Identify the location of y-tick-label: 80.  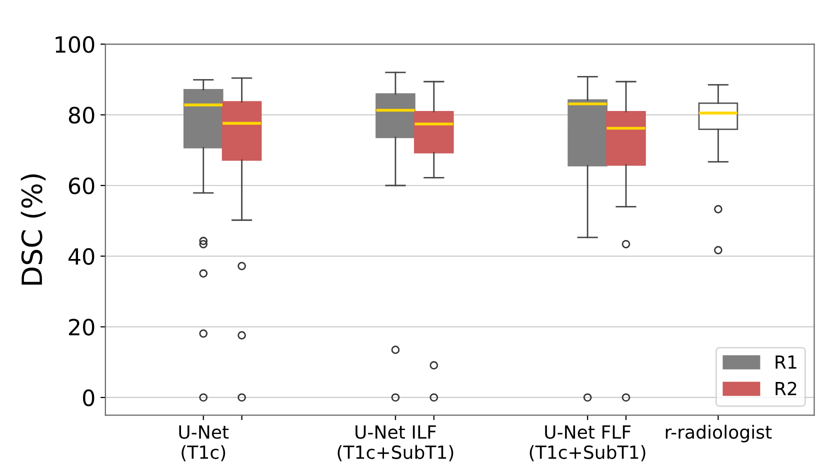
(81, 115).